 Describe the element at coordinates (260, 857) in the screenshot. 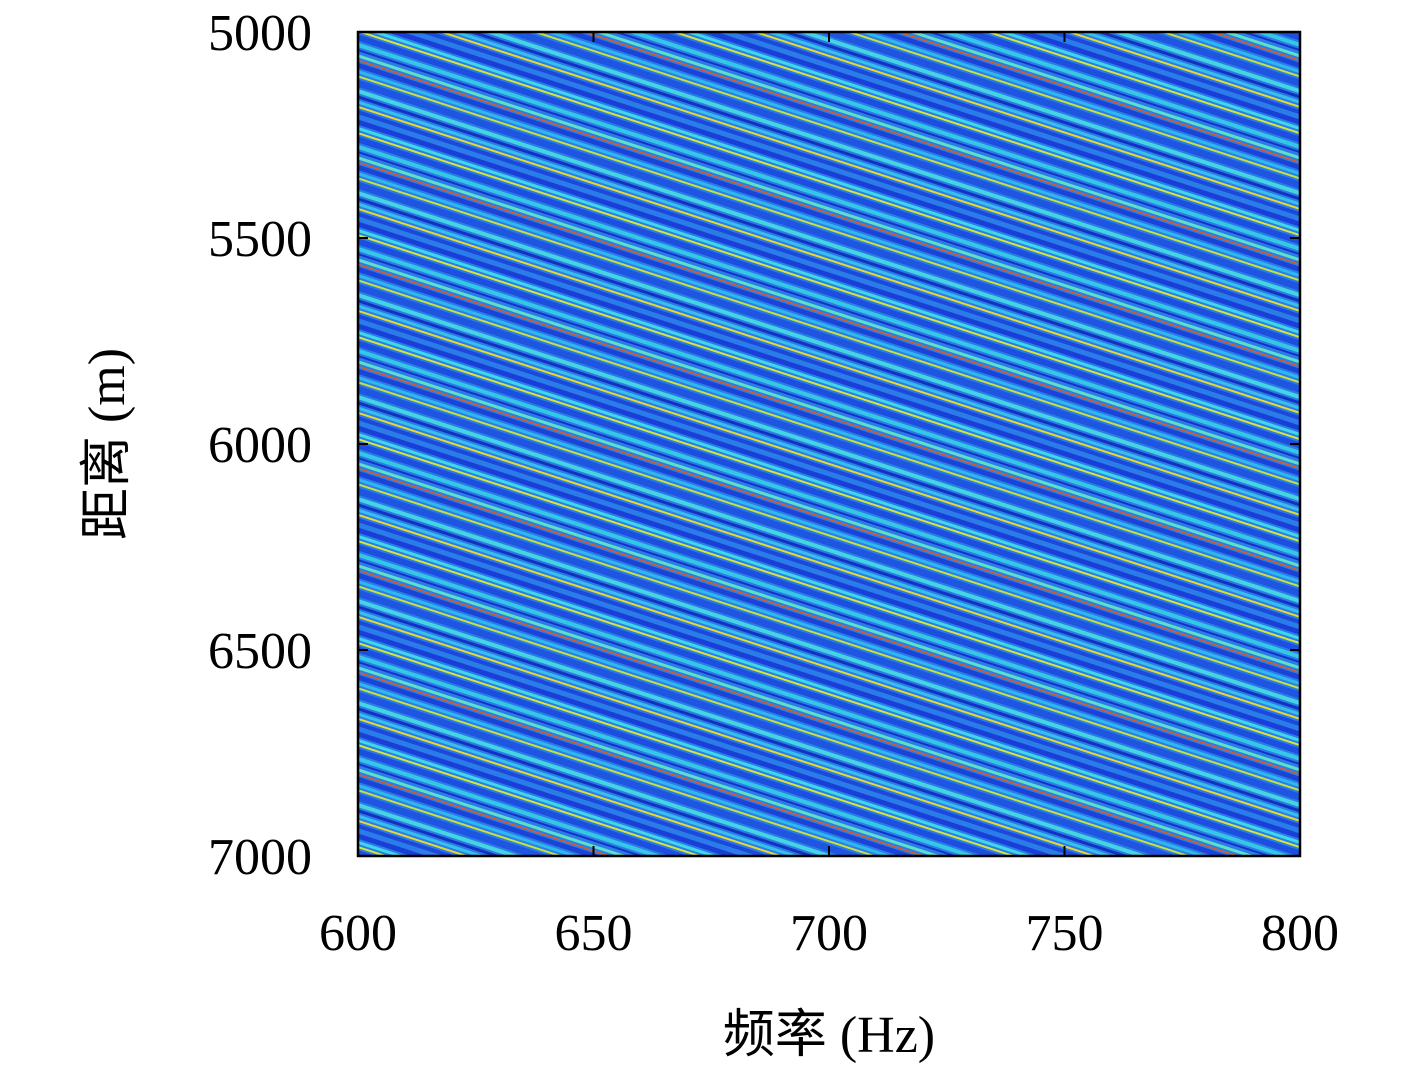

I see `y-tick-label: 7000` at that location.